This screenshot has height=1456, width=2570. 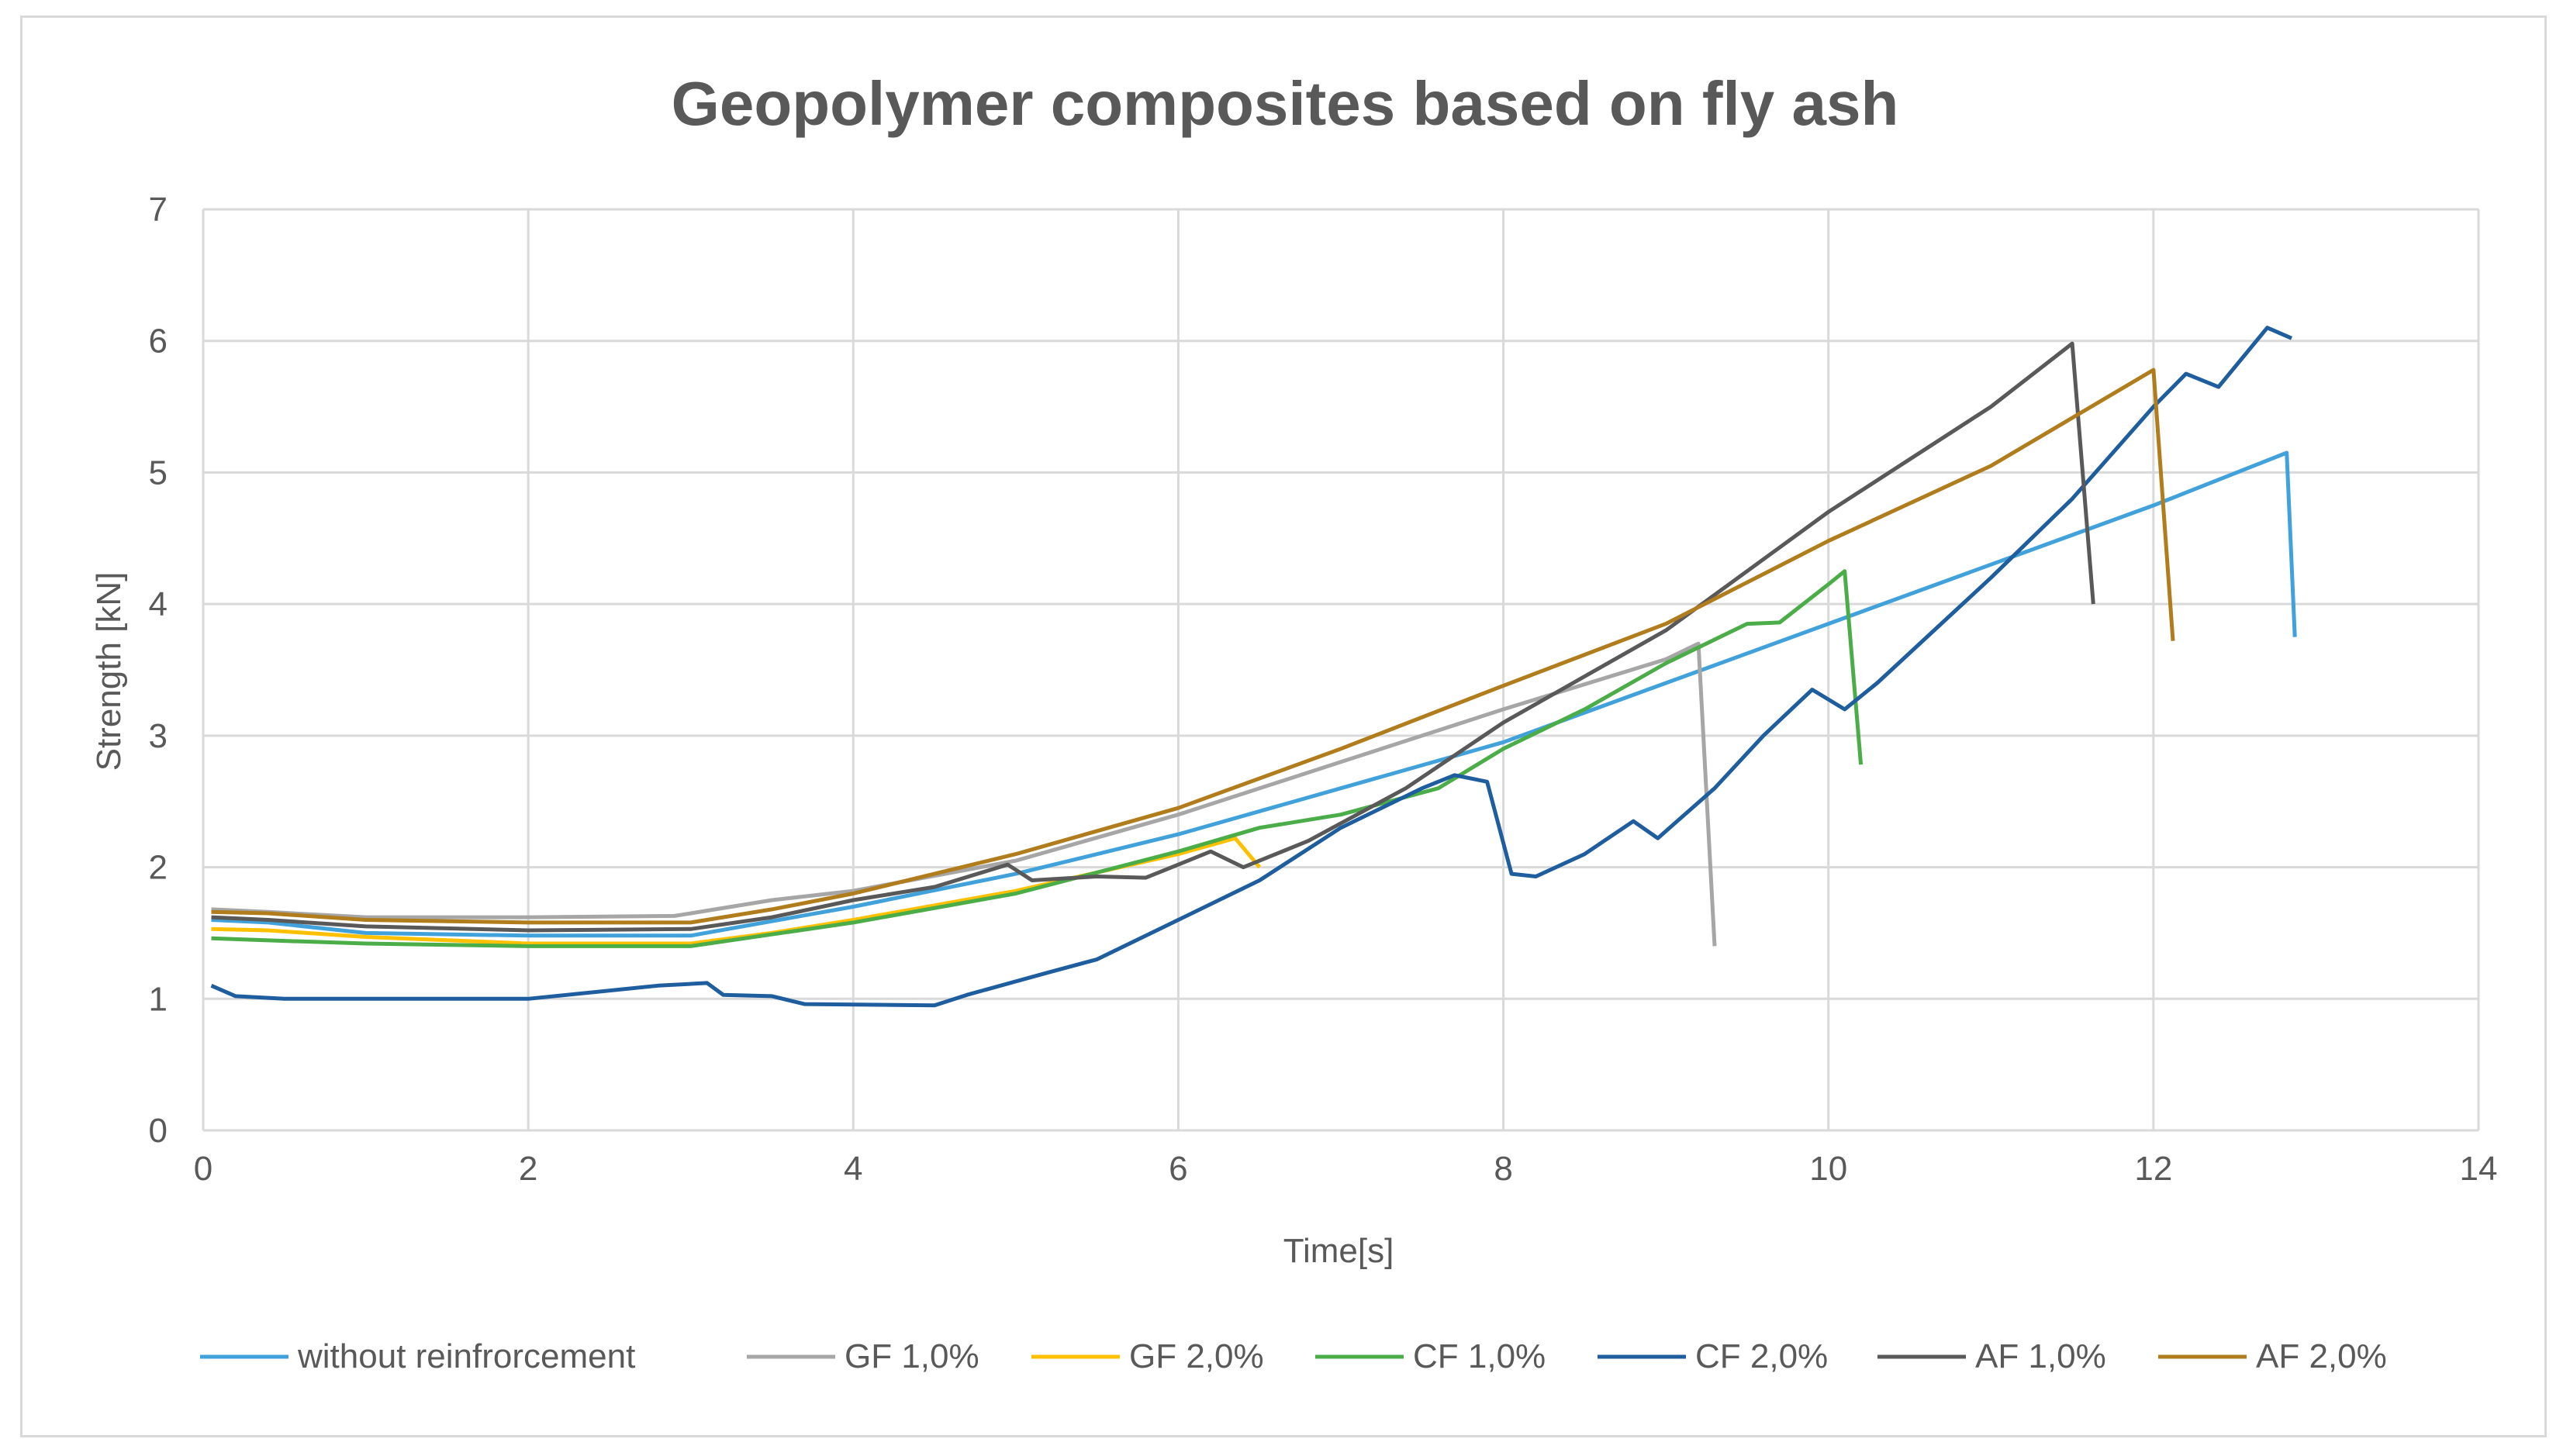 I want to click on y-tick-label: 6, so click(x=159, y=342).